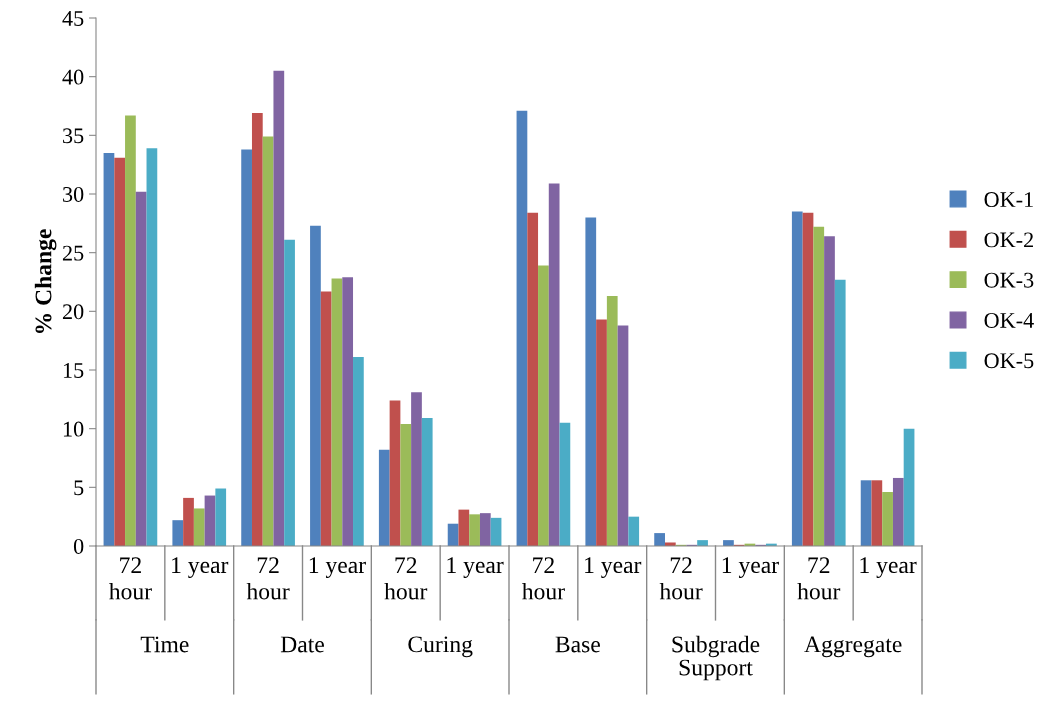 The image size is (1052, 705). Describe the element at coordinates (73, 253) in the screenshot. I see `y-tick-label: 25` at that location.